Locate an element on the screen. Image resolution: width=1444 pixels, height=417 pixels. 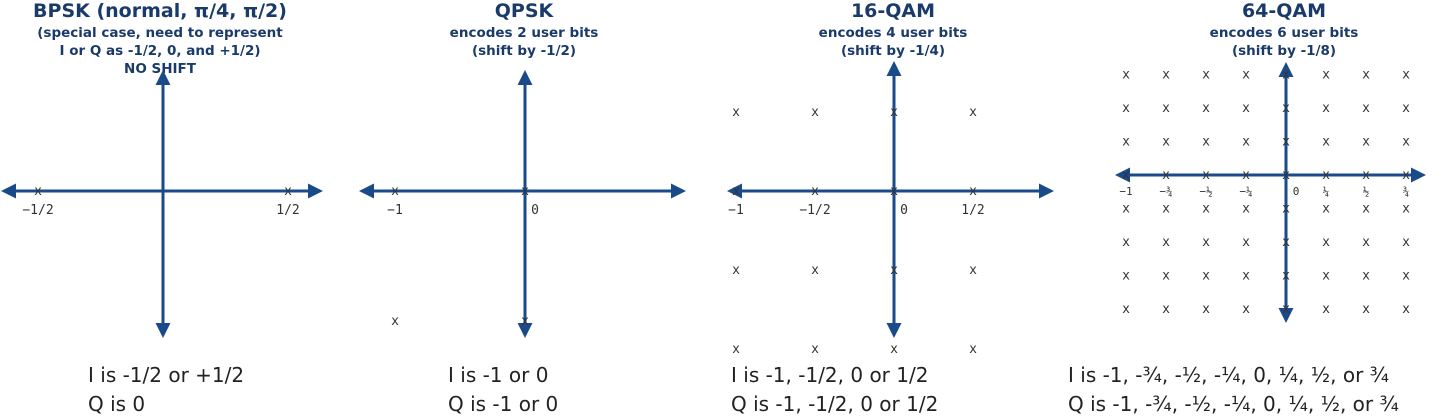
panel-subtitle-line: encodes 6 user bits is located at coordinates (1284, 33).